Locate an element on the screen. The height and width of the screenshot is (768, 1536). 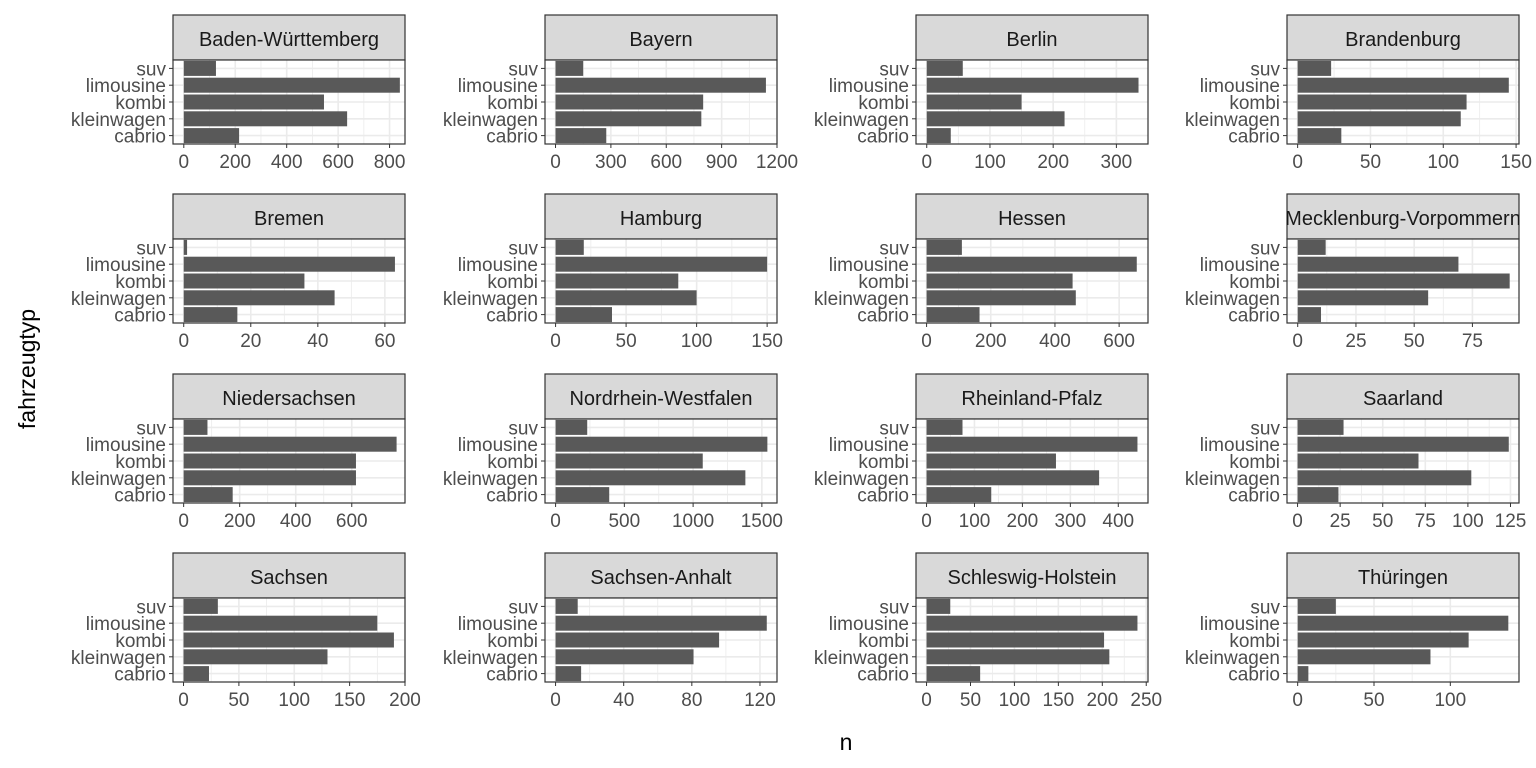
y-axis-title: fahrzeugtyp is located at coordinates (27, 369).